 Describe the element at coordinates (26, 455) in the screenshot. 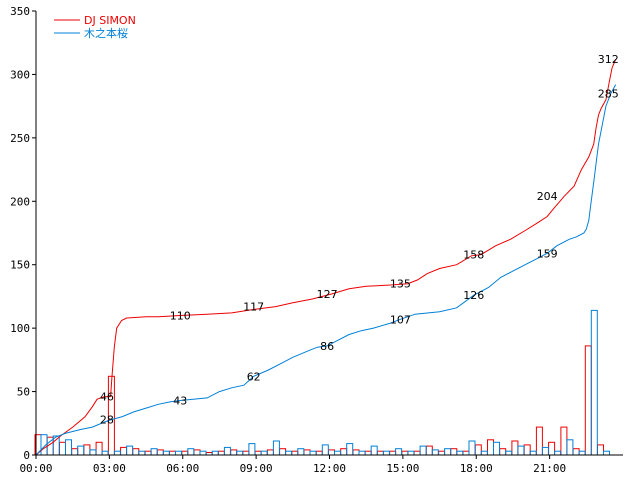

I see `y-tick-label-0: 0` at that location.